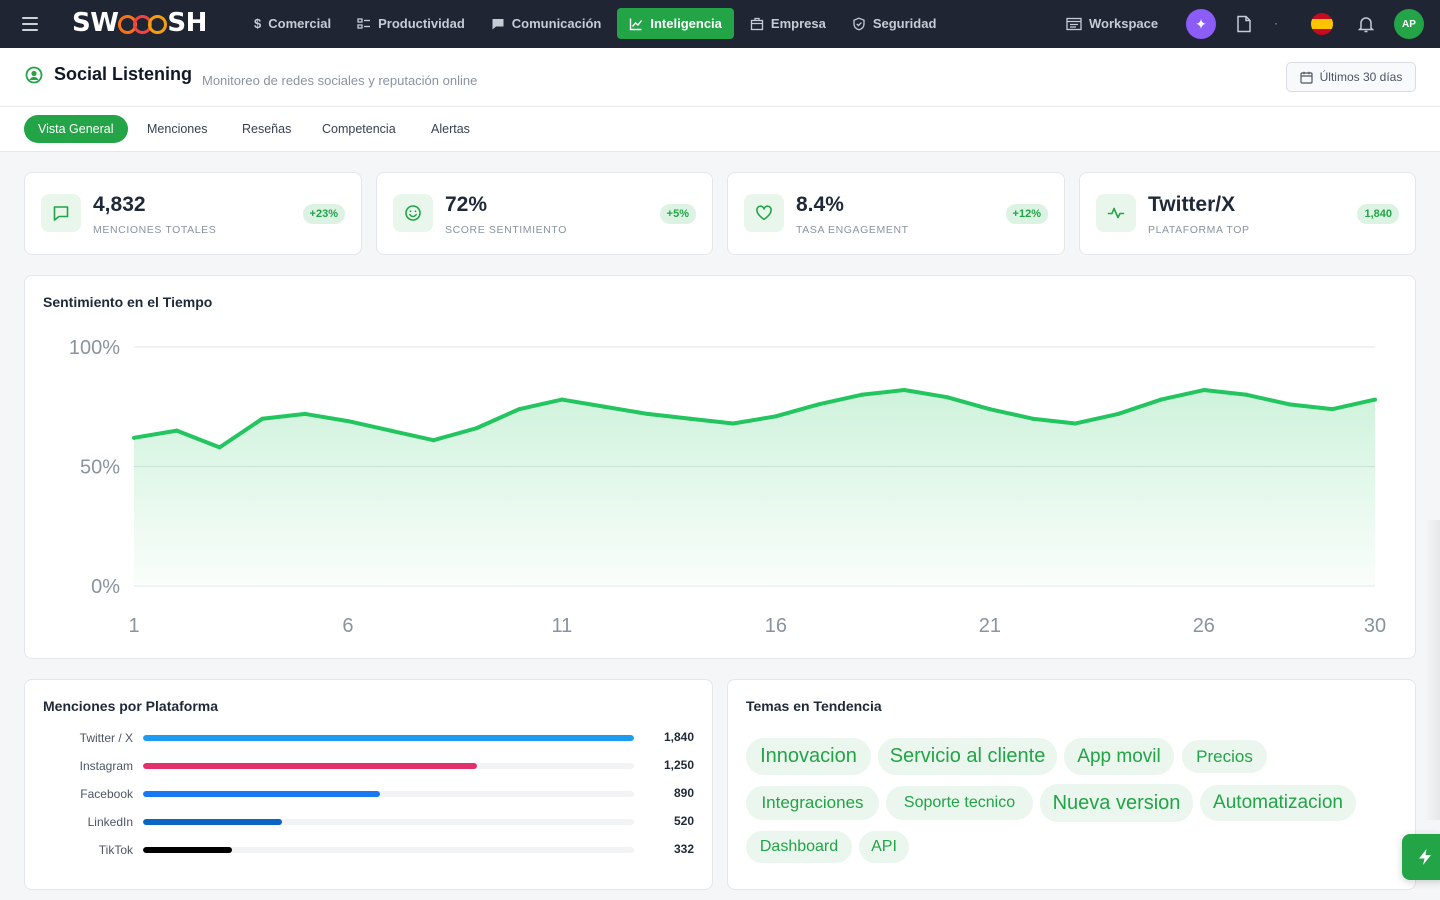 The width and height of the screenshot is (1440, 900). Describe the element at coordinates (1351, 77) in the screenshot. I see `date-range-button: Últimos 30 días` at that location.